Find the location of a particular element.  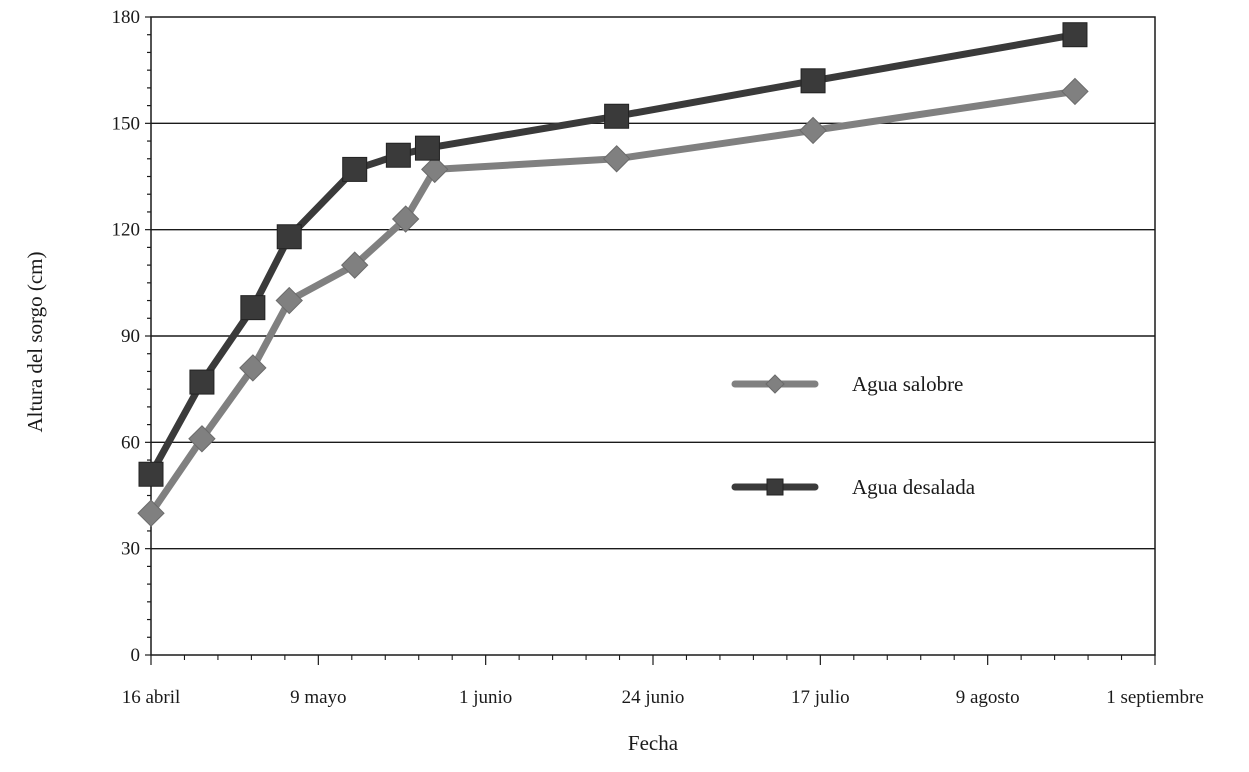

legend-label: Agua desalada is located at coordinates (914, 487).